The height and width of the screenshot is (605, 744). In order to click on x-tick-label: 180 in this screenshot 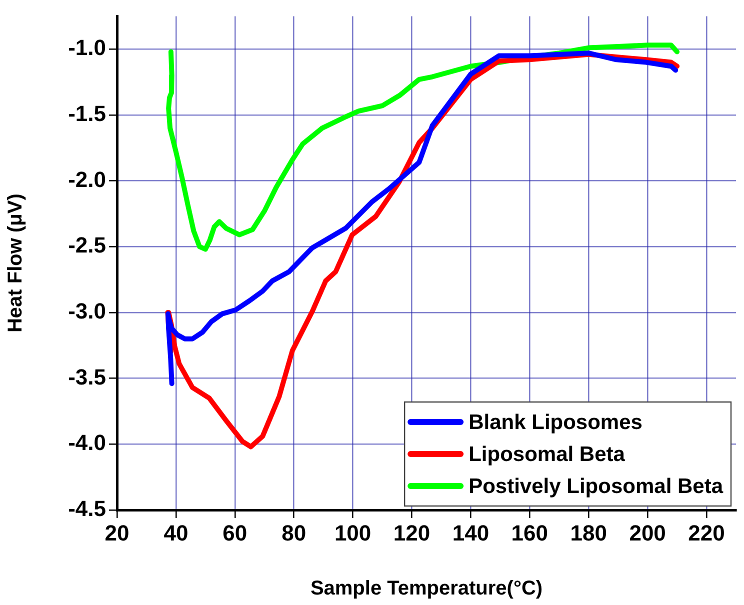, I will do `click(588, 533)`.